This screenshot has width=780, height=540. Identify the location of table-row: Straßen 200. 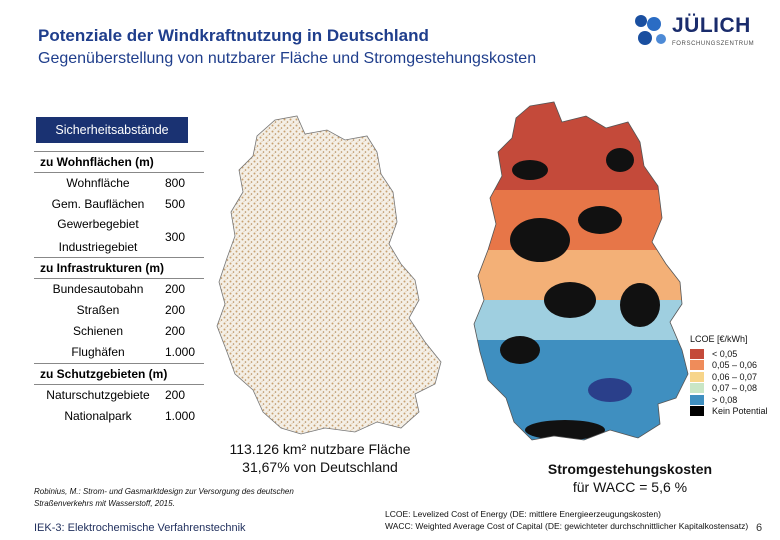
(119, 310).